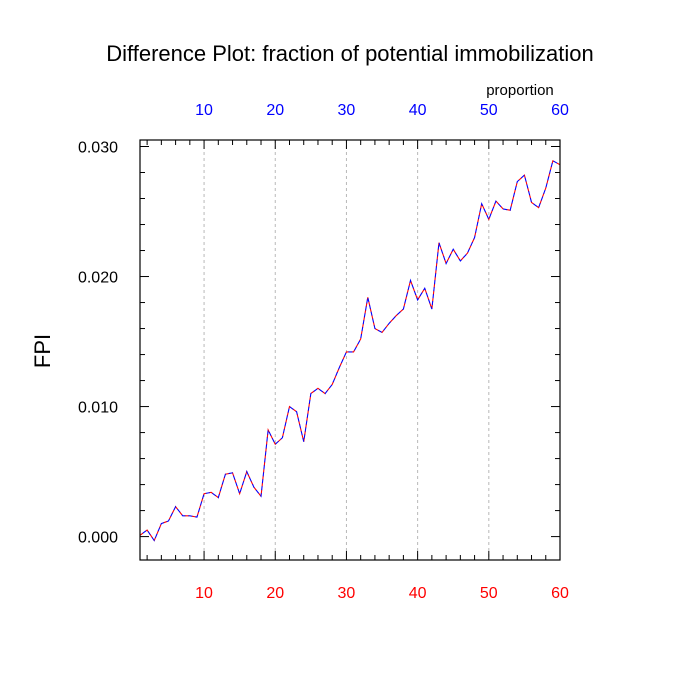 This screenshot has height=700, width=700. What do you see at coordinates (347, 110) in the screenshot?
I see `x-tick-label-top: 30` at bounding box center [347, 110].